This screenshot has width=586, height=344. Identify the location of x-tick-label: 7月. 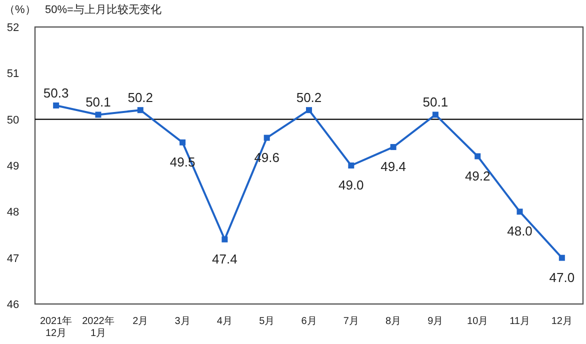
(351, 321).